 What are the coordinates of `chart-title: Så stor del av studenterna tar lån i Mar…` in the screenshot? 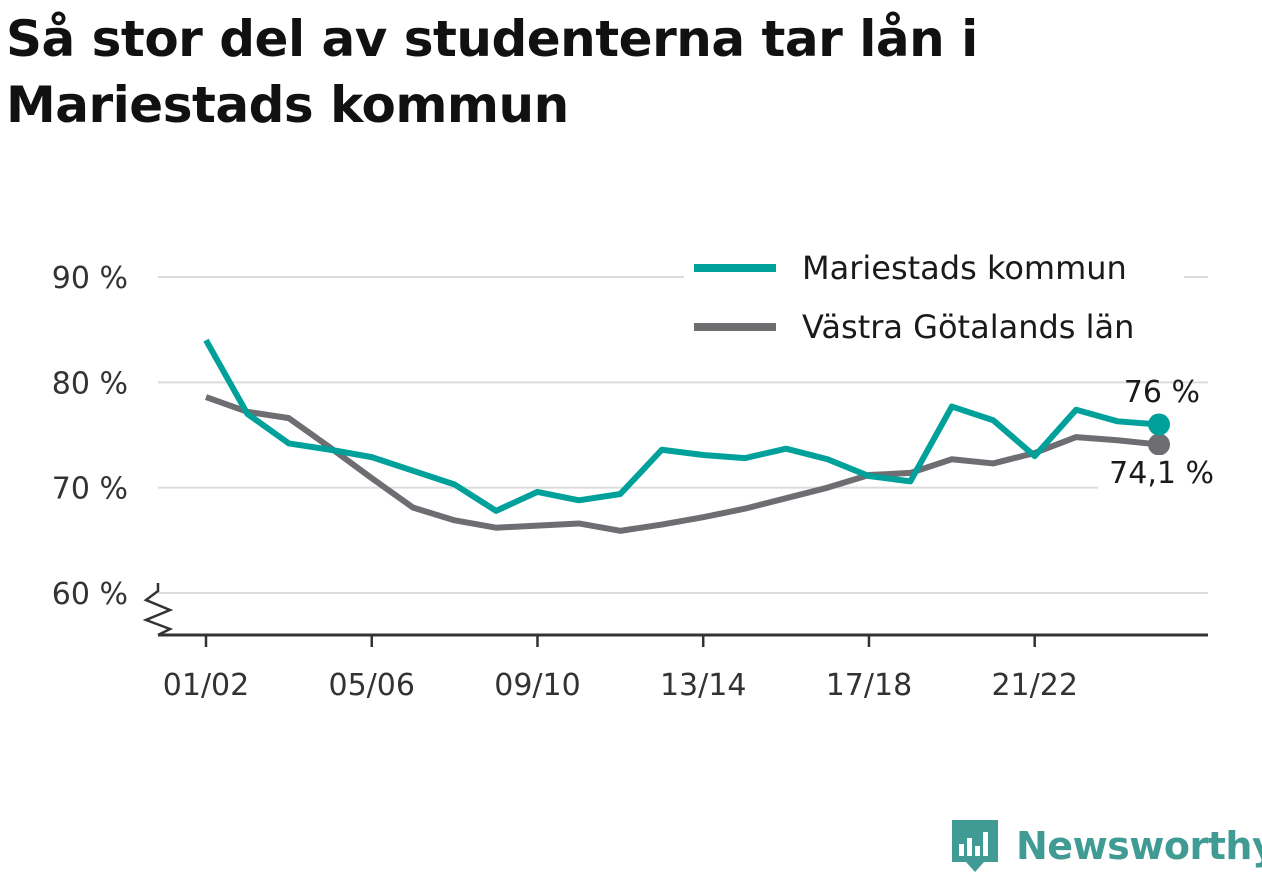 It's located at (492, 72).